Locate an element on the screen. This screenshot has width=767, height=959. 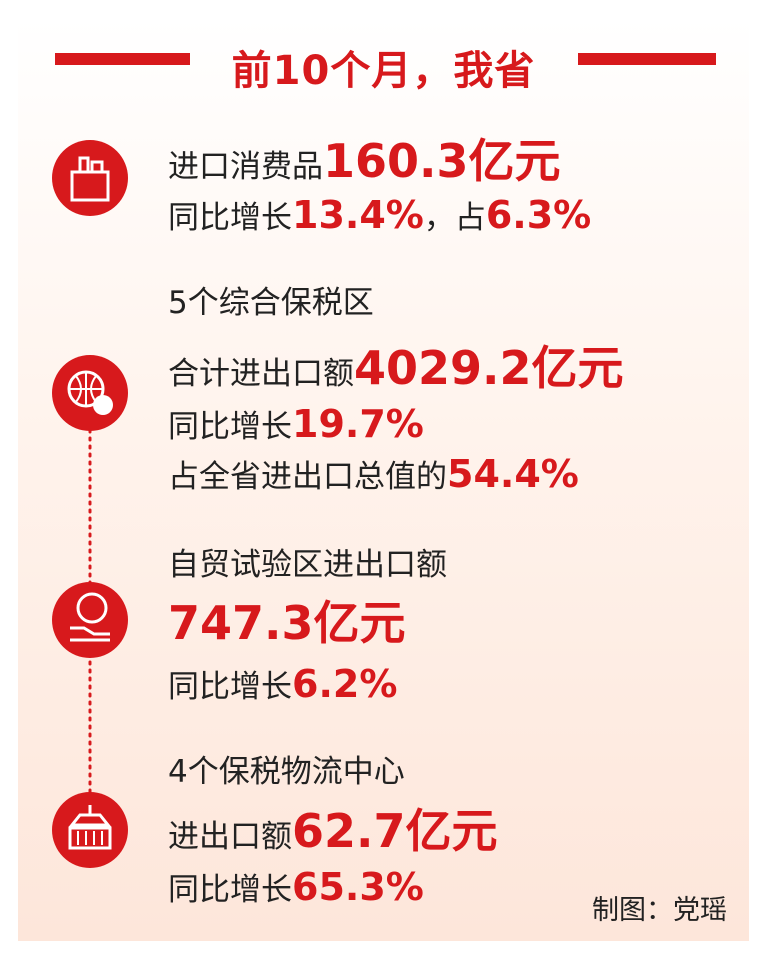
text-line: 自贸试验区进出口额 is located at coordinates (307, 565).